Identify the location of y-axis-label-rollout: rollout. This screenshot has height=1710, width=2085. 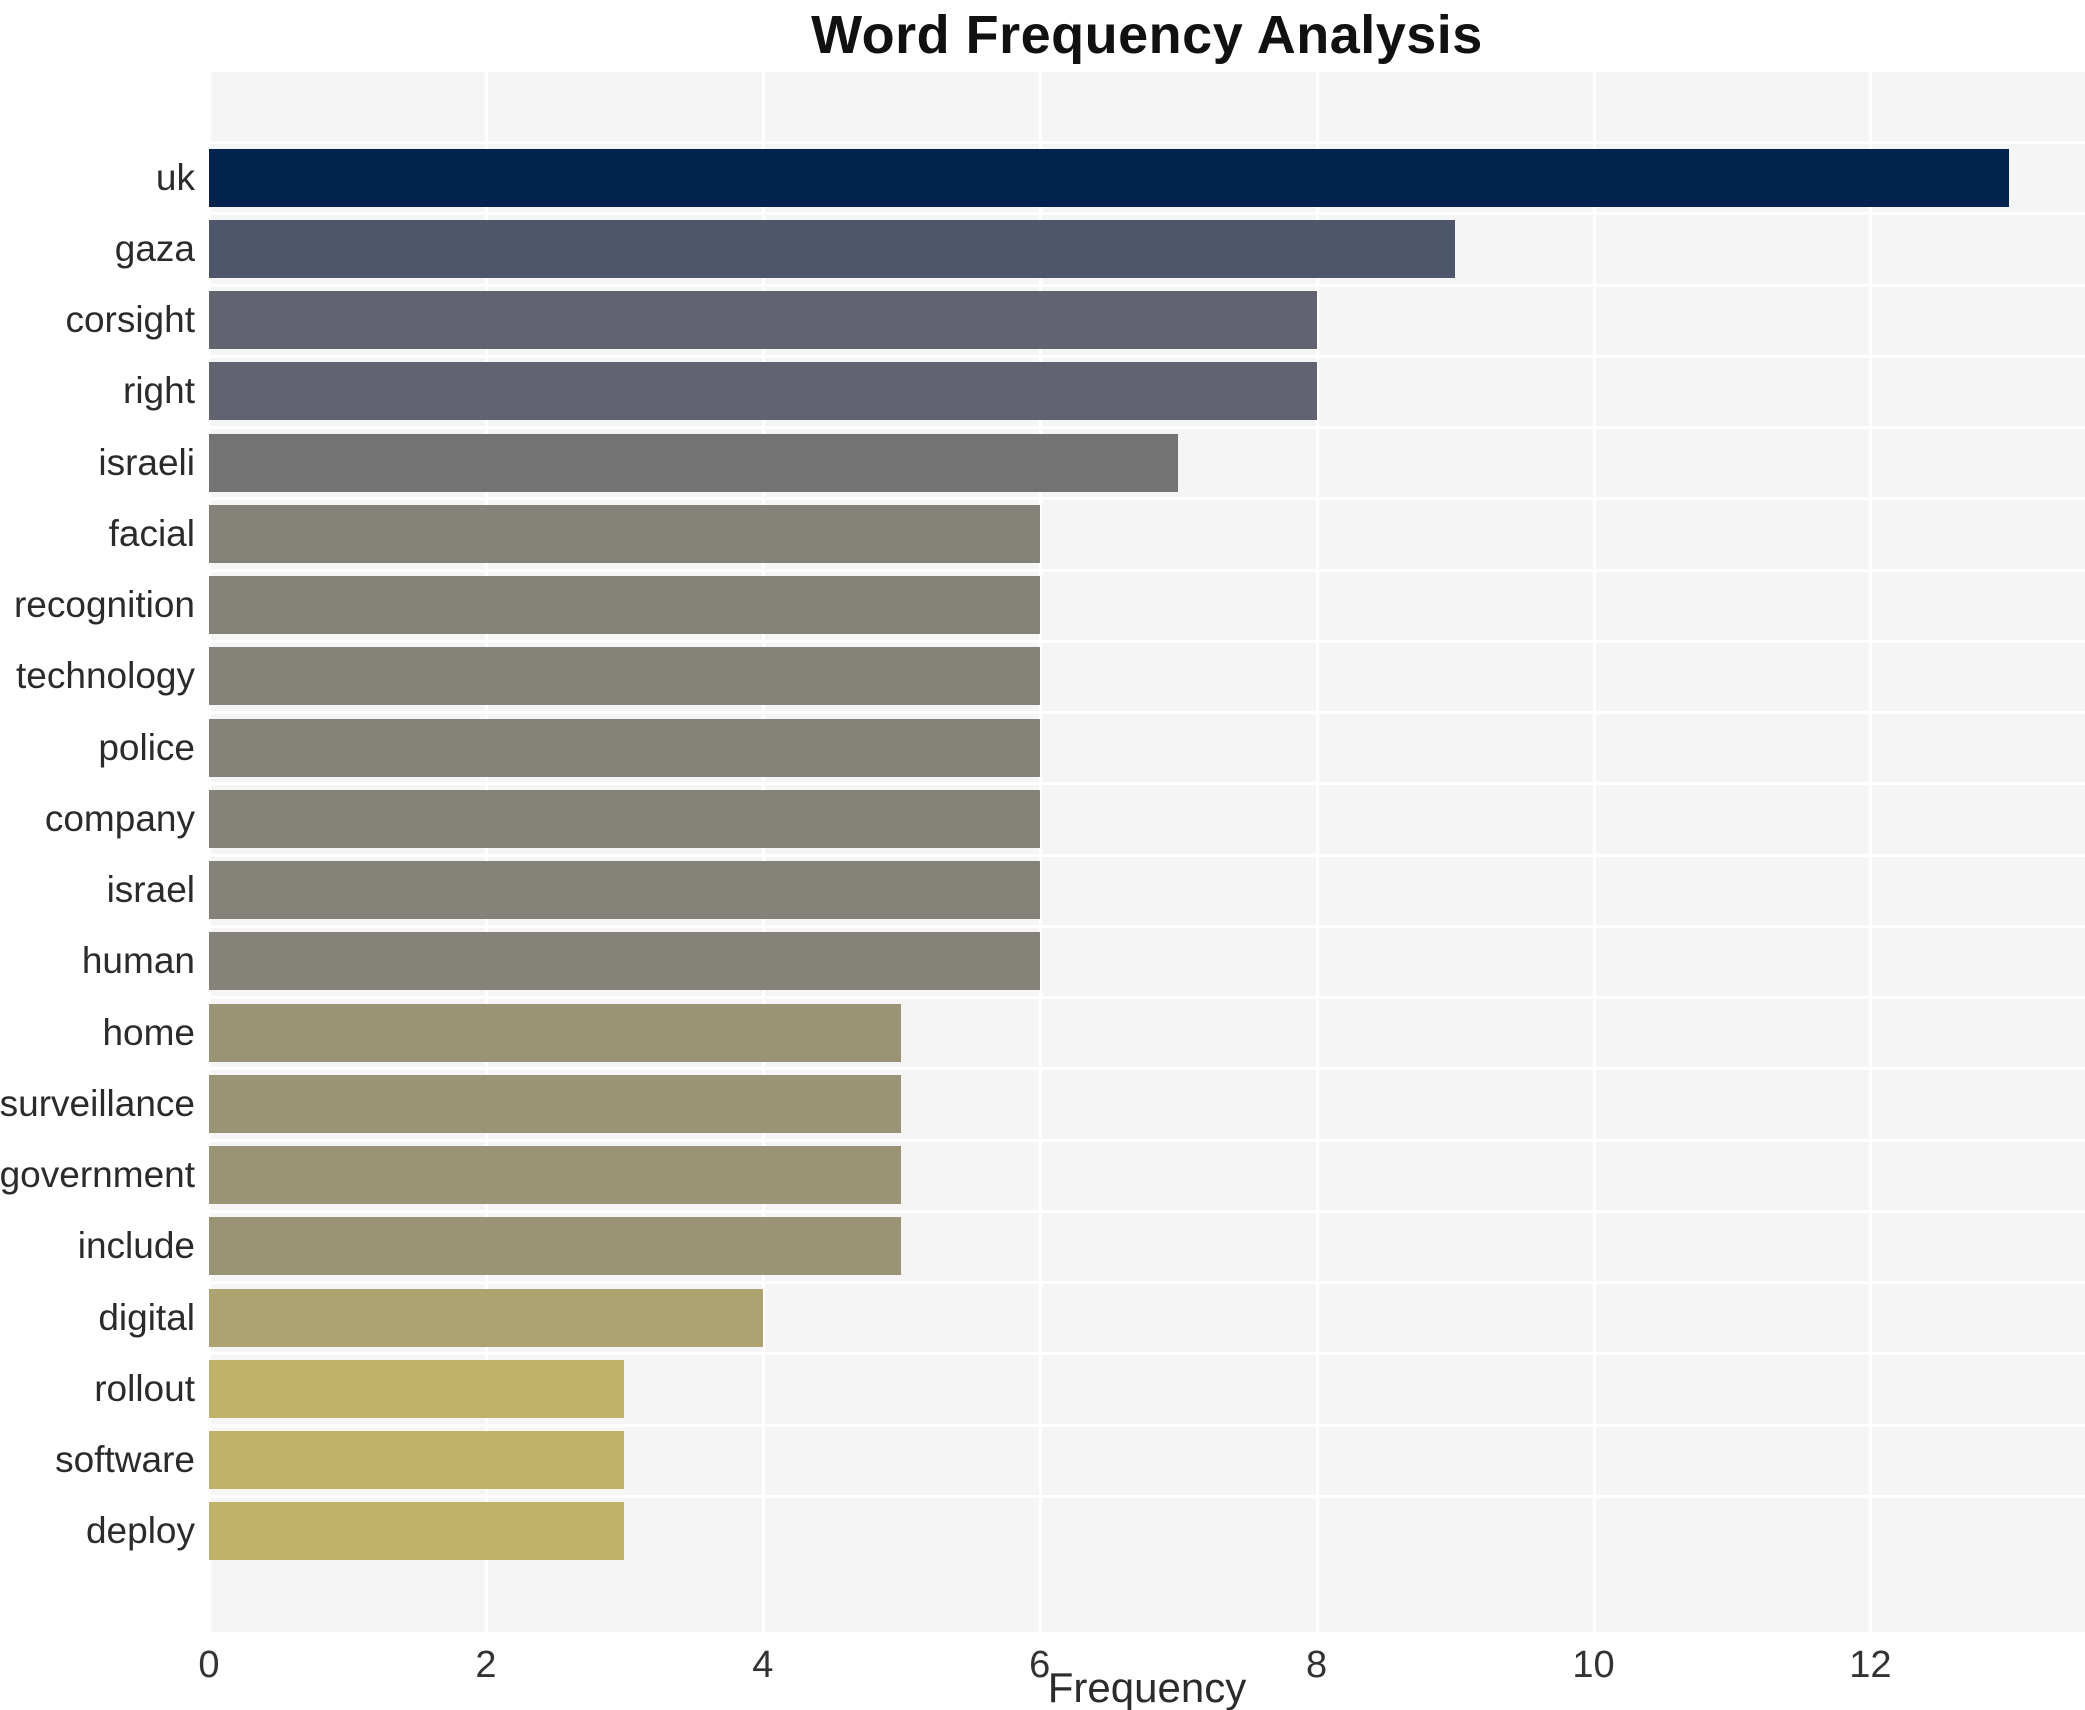
(144, 1388).